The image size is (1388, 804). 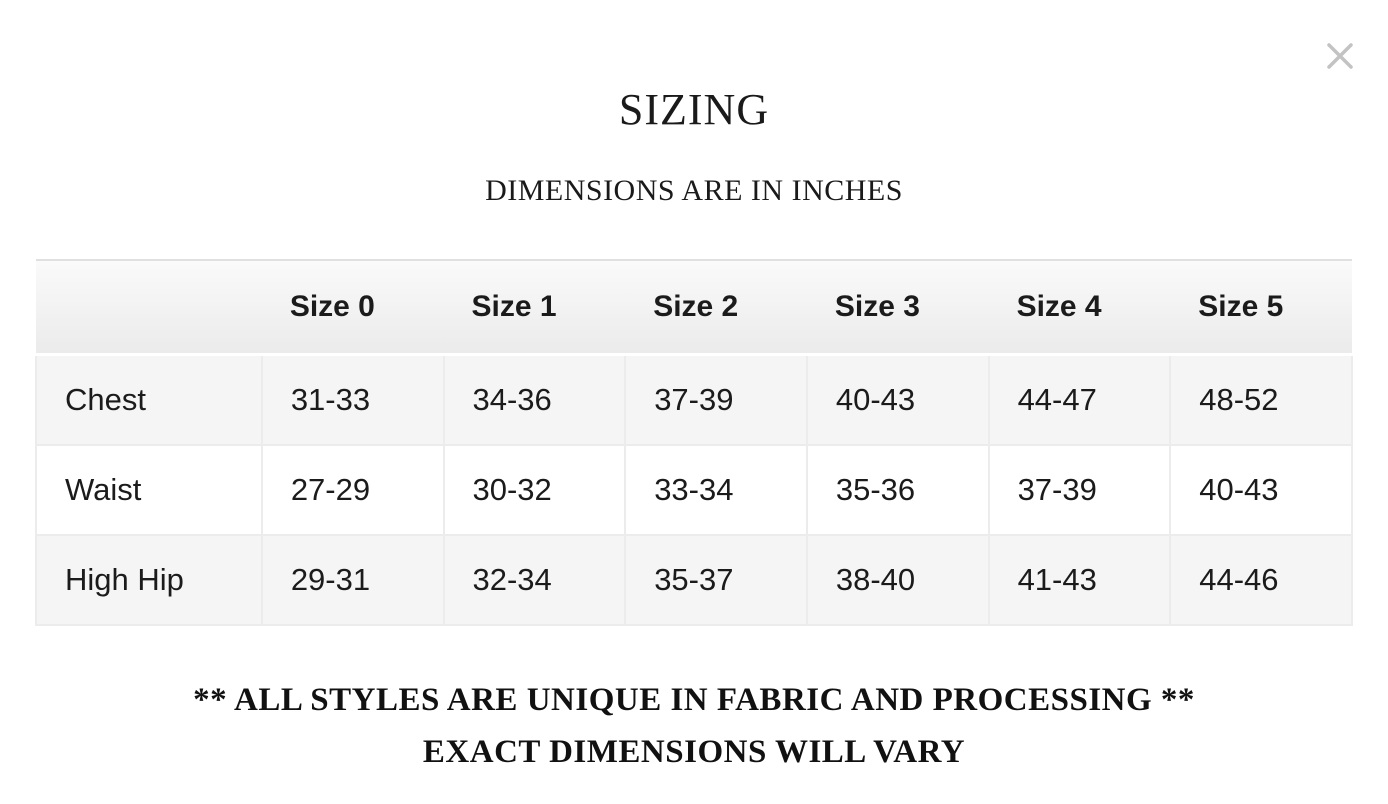 What do you see at coordinates (694, 190) in the screenshot?
I see `subtitle: DIMENSIONS ARE IN INCHES` at bounding box center [694, 190].